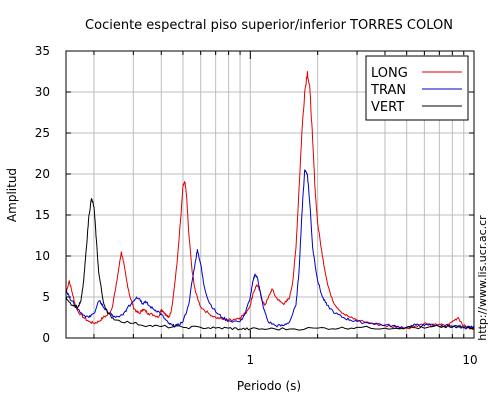  Describe the element at coordinates (469, 360) in the screenshot. I see `x-tick-label: 10` at that location.